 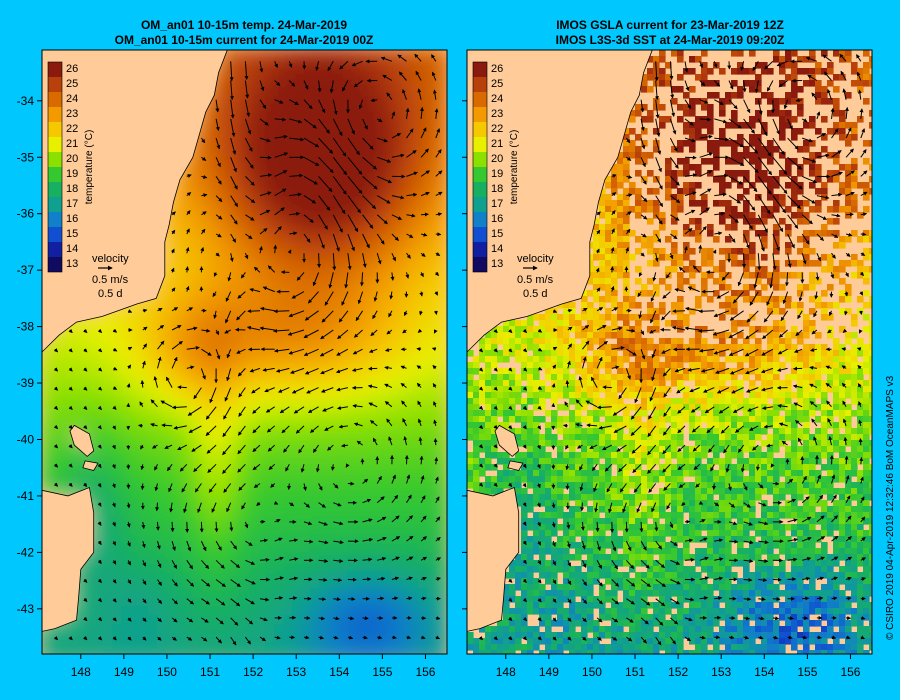 What do you see at coordinates (72, 249) in the screenshot?
I see `colorbar-tick-label: 14` at bounding box center [72, 249].